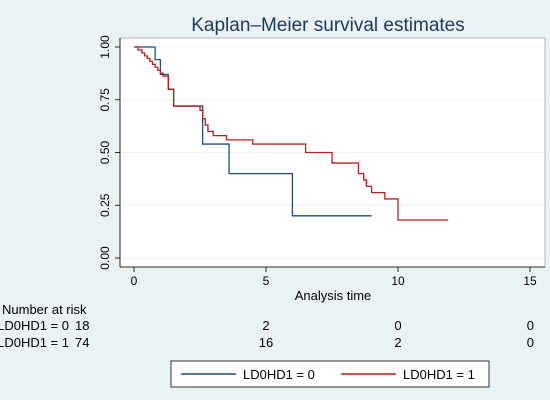 This screenshot has height=400, width=550. Describe the element at coordinates (530, 281) in the screenshot. I see `x-tick-label: 15` at that location.